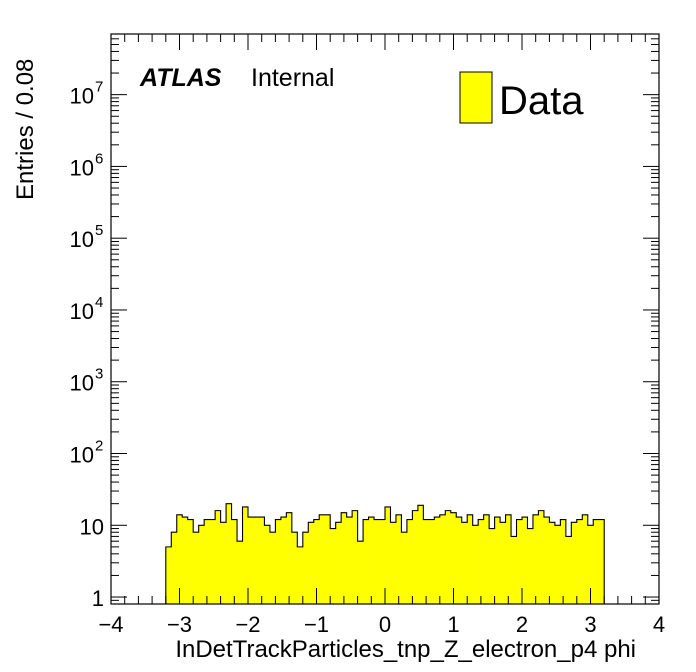  What do you see at coordinates (99, 446) in the screenshot?
I see `y-tick-exponent: 2` at bounding box center [99, 446].